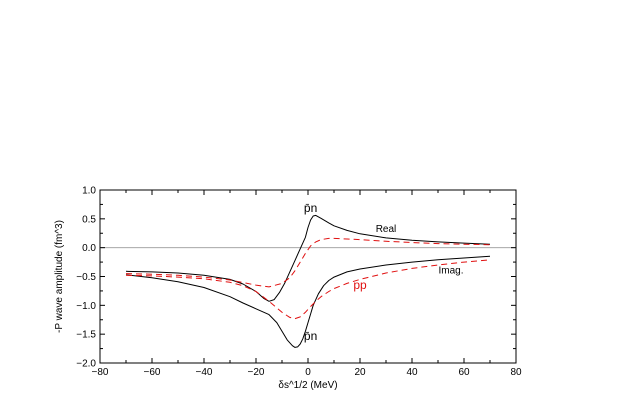 The width and height of the screenshot is (623, 409). Describe the element at coordinates (89, 219) in the screenshot. I see `y-tick-label: 0.5` at that location.